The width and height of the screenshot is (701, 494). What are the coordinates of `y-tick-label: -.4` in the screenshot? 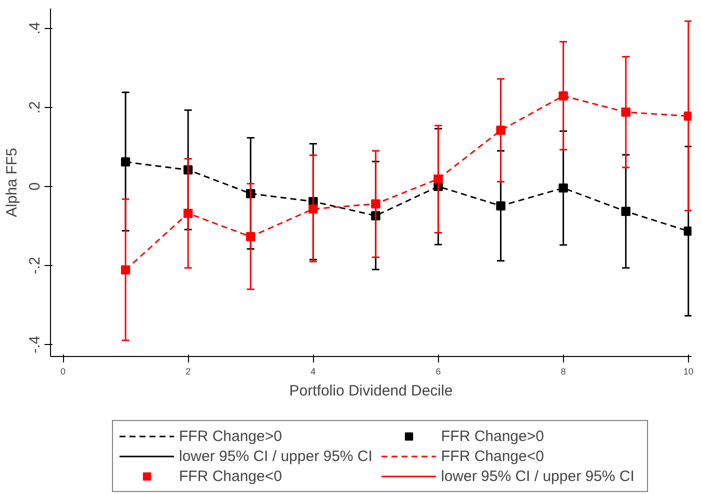 It's located at (35, 345).